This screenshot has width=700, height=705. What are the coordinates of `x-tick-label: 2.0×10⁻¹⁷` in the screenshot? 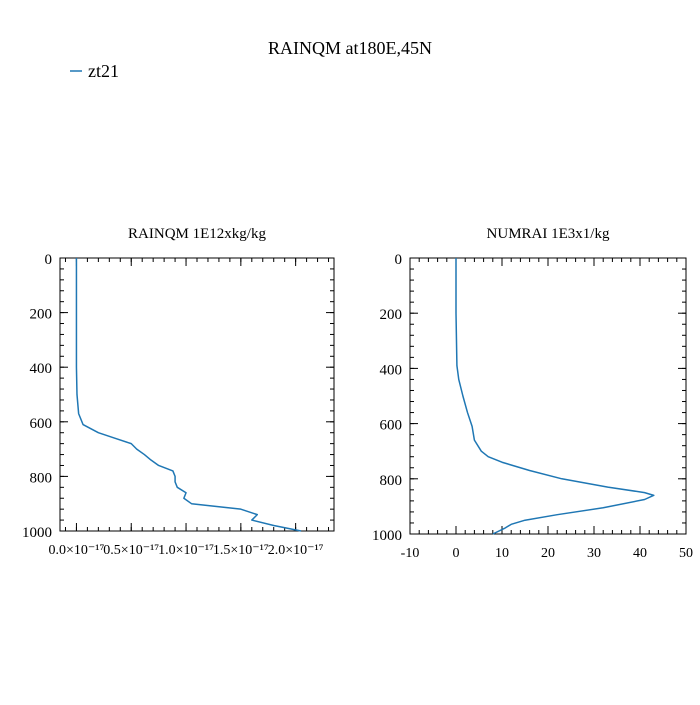 It's located at (296, 550).